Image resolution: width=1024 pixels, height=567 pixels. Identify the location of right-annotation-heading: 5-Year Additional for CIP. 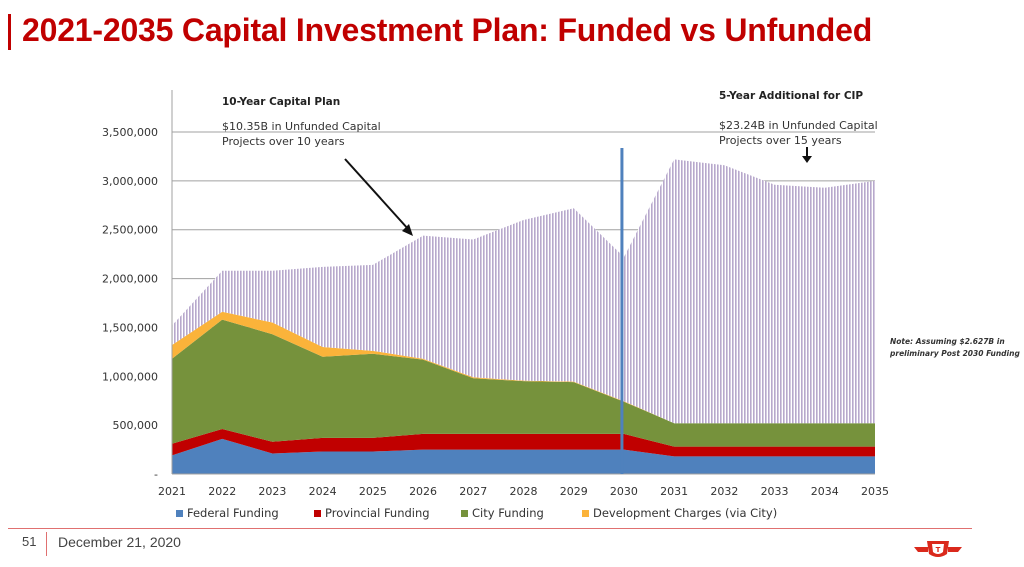
(791, 96).